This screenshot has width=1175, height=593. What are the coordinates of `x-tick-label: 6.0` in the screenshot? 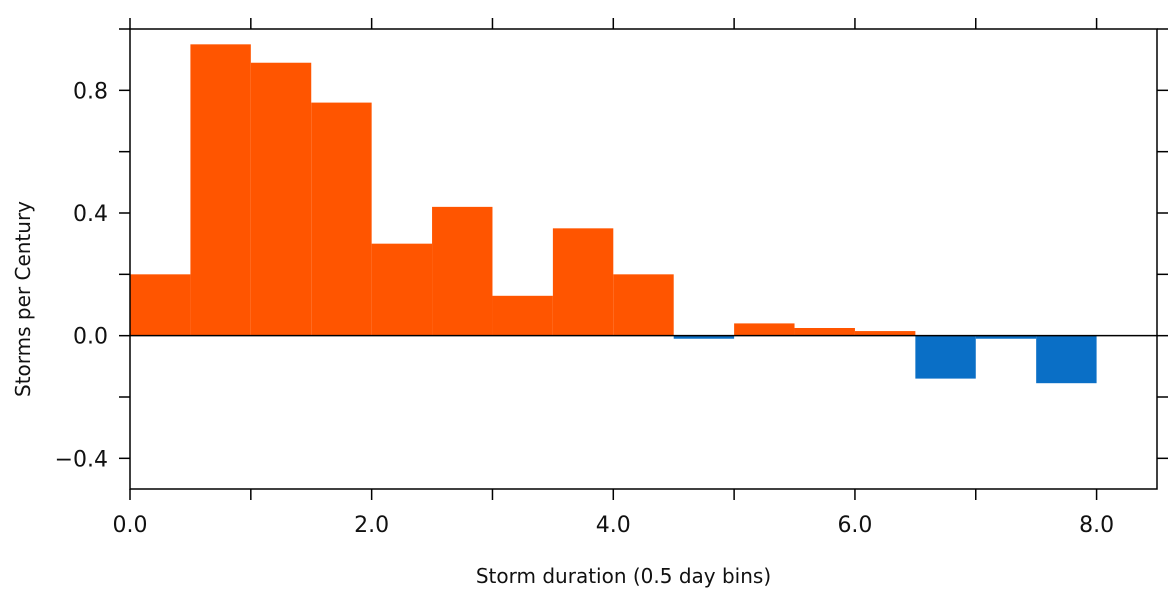 It's located at (854, 525).